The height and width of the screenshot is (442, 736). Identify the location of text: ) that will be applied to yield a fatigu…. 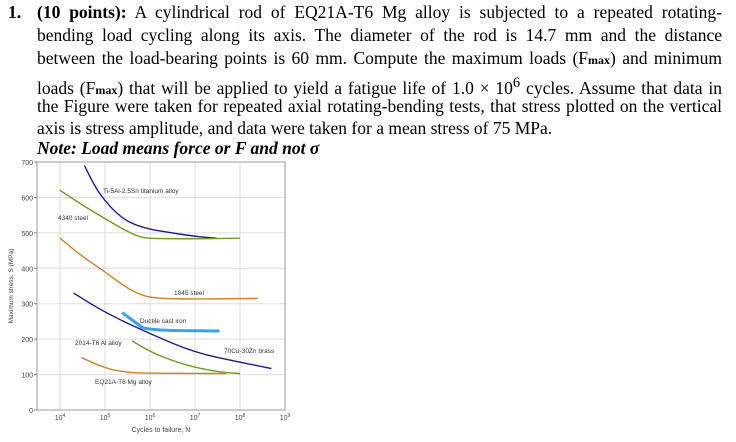
(315, 87).